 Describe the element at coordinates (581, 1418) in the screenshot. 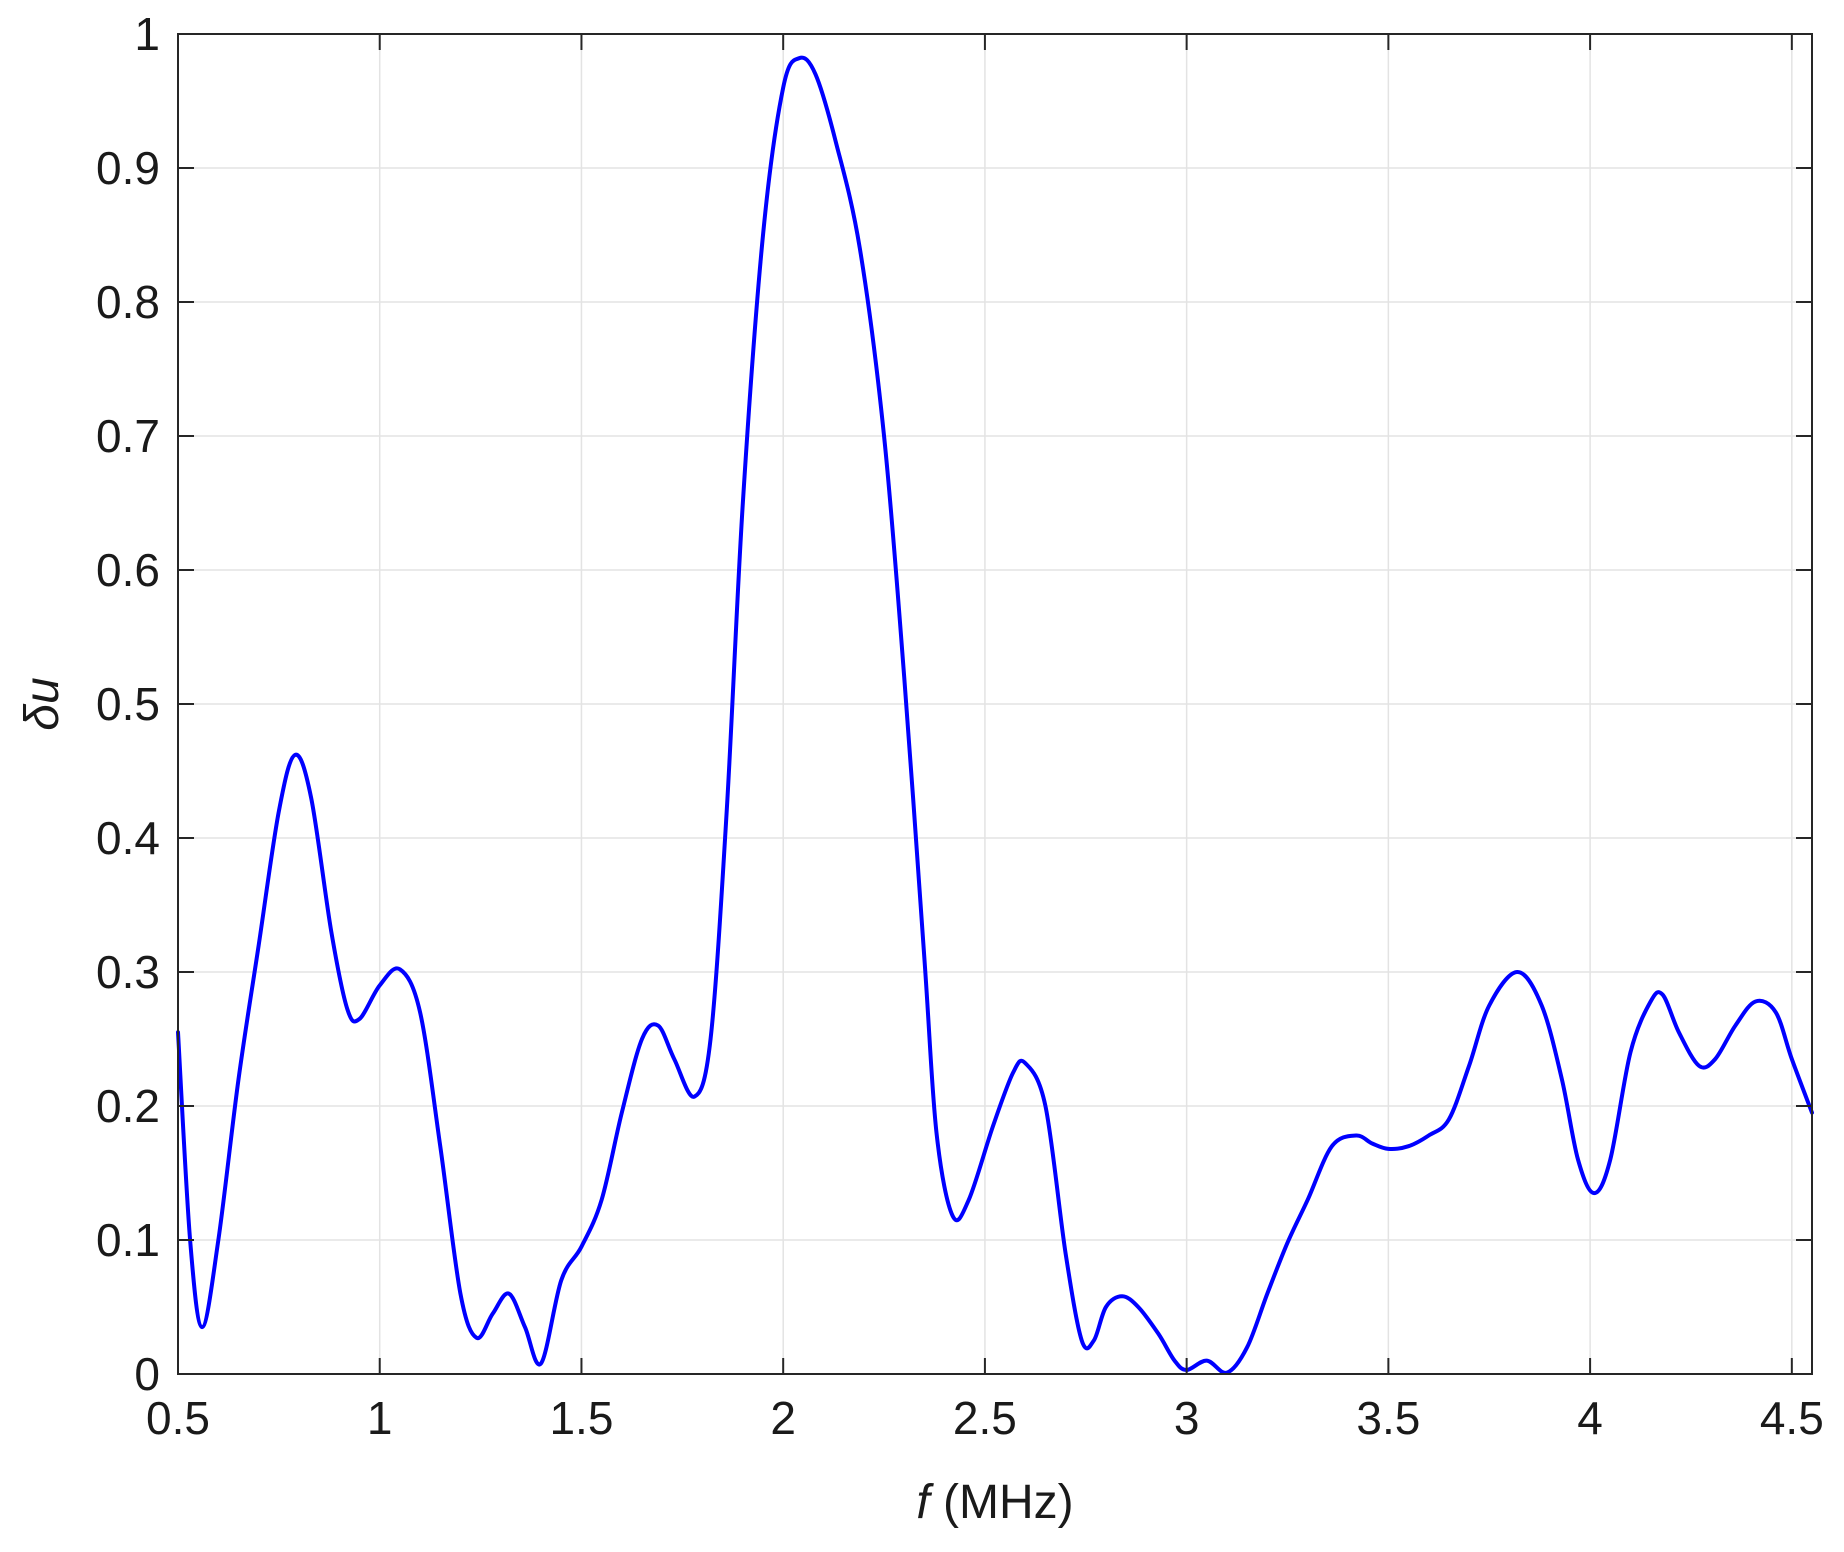

I see `x-tick-label: 1.5` at that location.